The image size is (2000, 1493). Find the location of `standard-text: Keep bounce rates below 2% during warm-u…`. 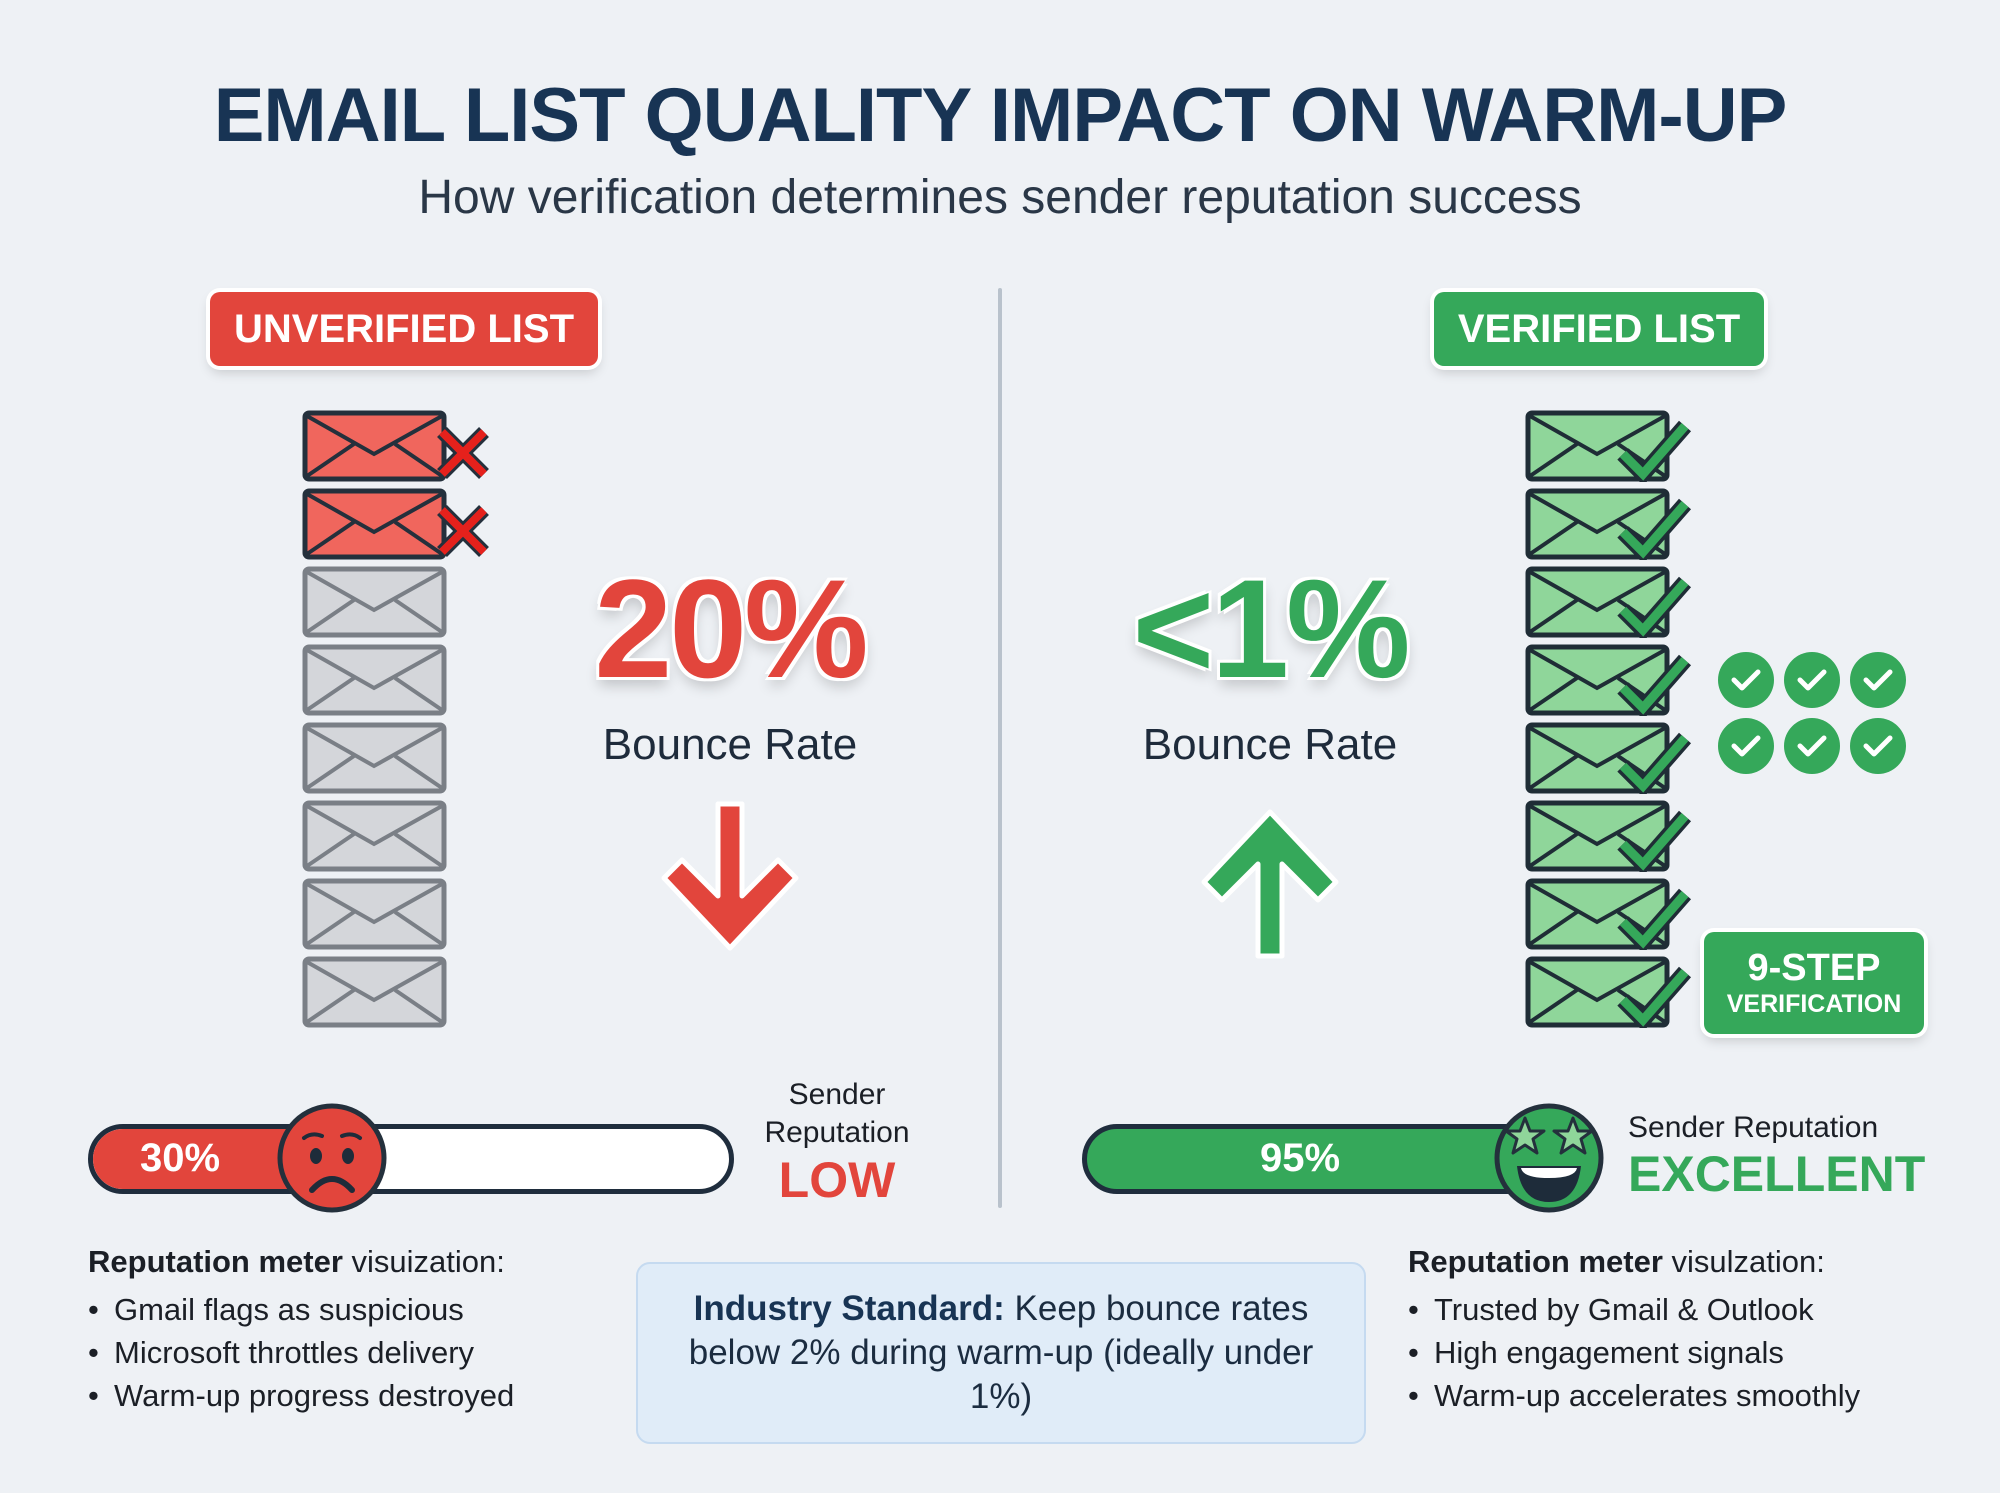

standard-text: Keep bounce rates below 2% during warm-u… is located at coordinates (1001, 1352).